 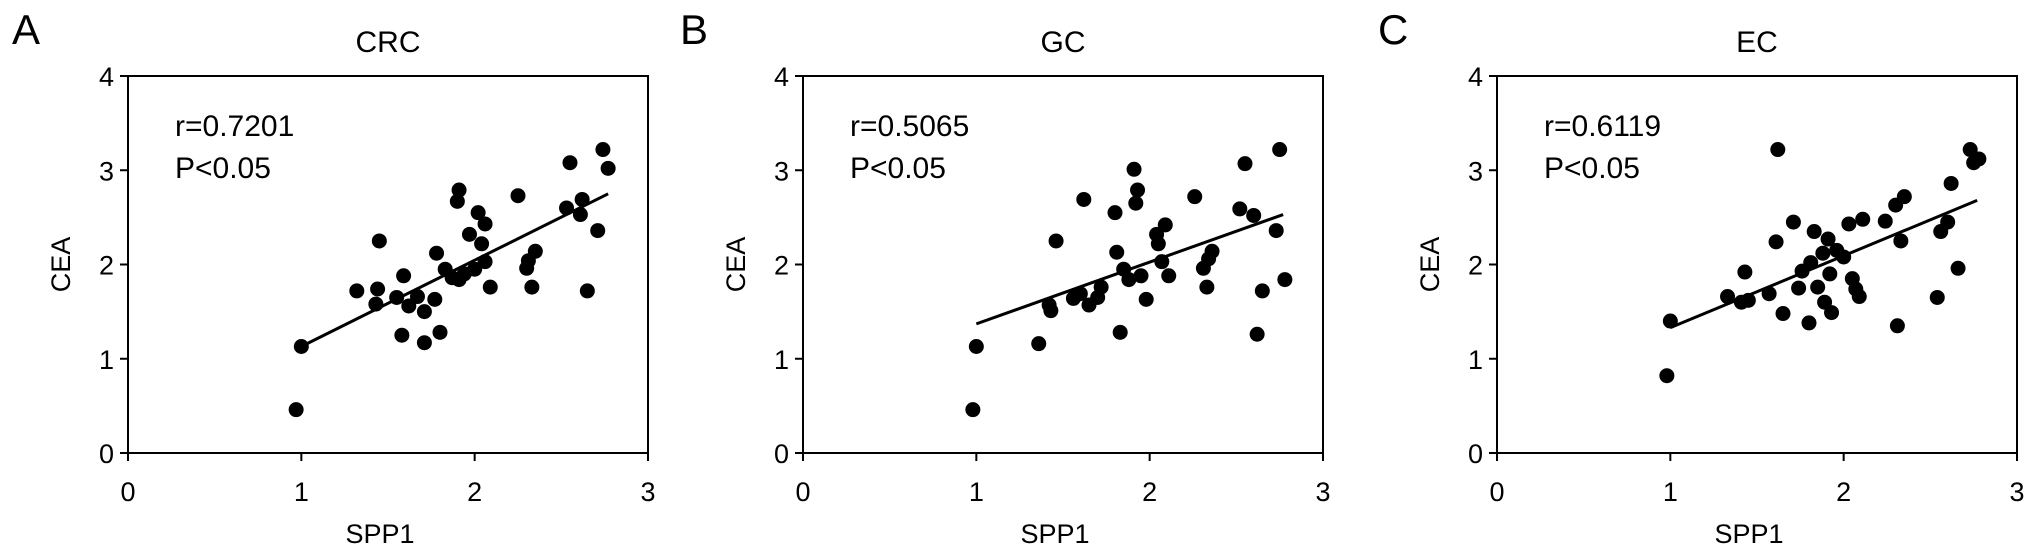 What do you see at coordinates (1393, 29) in the screenshot?
I see `panel-letter: C` at bounding box center [1393, 29].